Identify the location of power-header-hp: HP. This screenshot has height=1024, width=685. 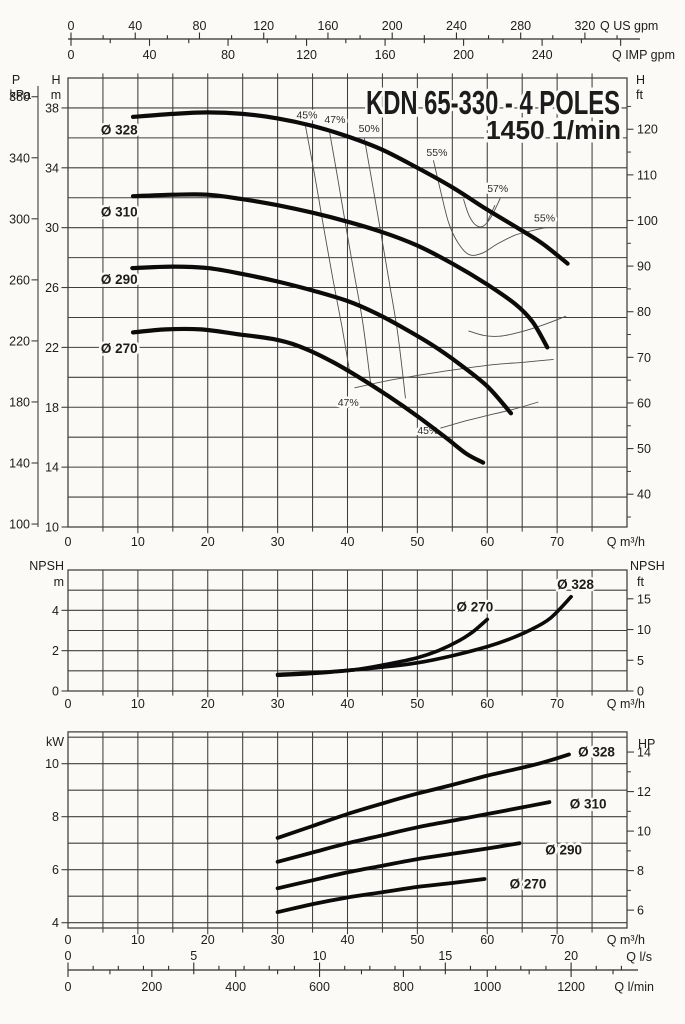
(646, 744).